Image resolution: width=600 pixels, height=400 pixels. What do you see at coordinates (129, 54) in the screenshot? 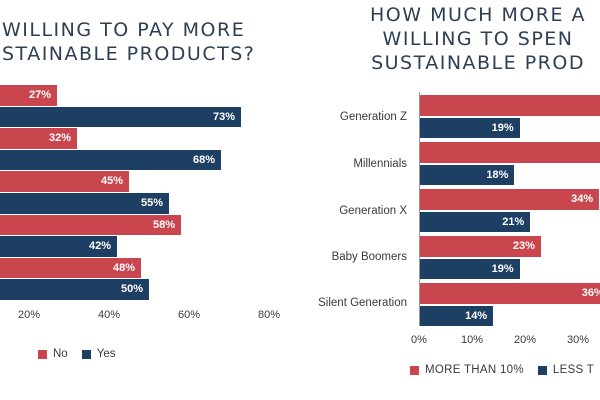
I see `left-title-line-2: STAINABLE PRODUCTS?` at bounding box center [129, 54].